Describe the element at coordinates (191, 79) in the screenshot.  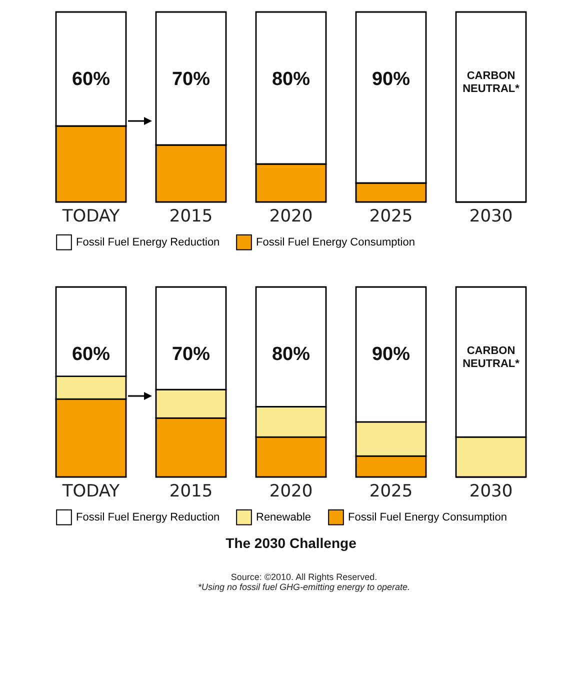
I see `data-label: 70%` at that location.